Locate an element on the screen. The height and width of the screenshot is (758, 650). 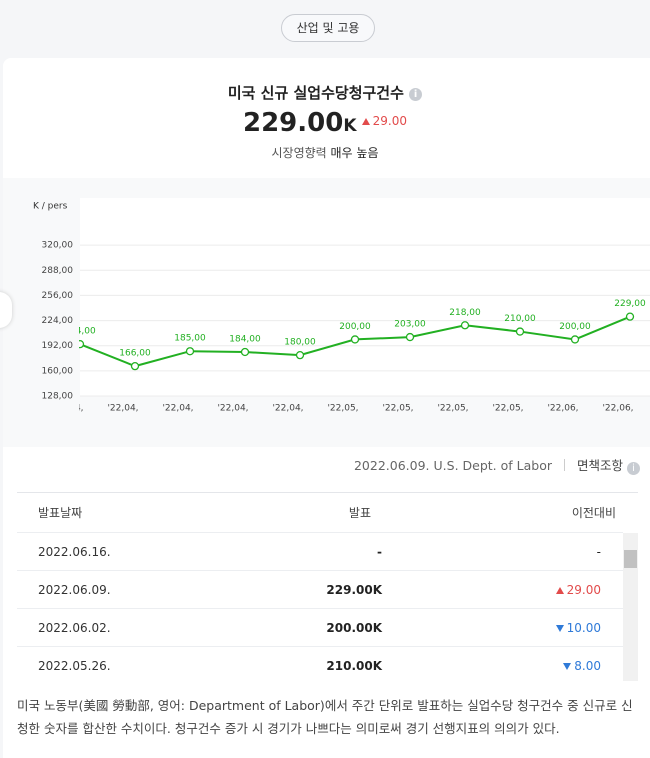
title: 미국 신규 실업수당청구건수 is located at coordinates (315, 93).